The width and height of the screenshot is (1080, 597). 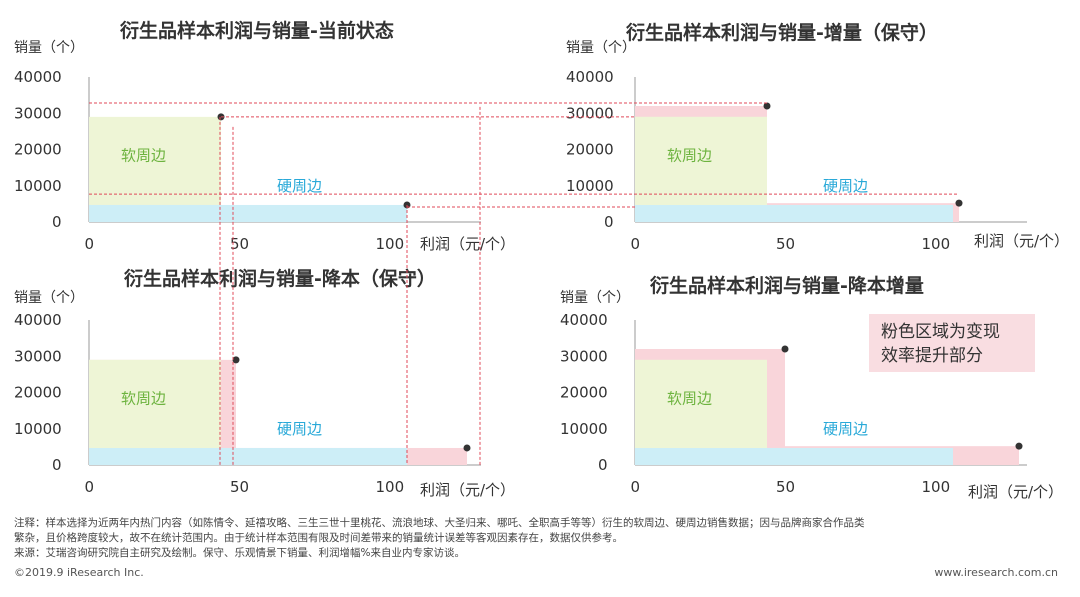 I want to click on soft-area, so click(x=155, y=169).